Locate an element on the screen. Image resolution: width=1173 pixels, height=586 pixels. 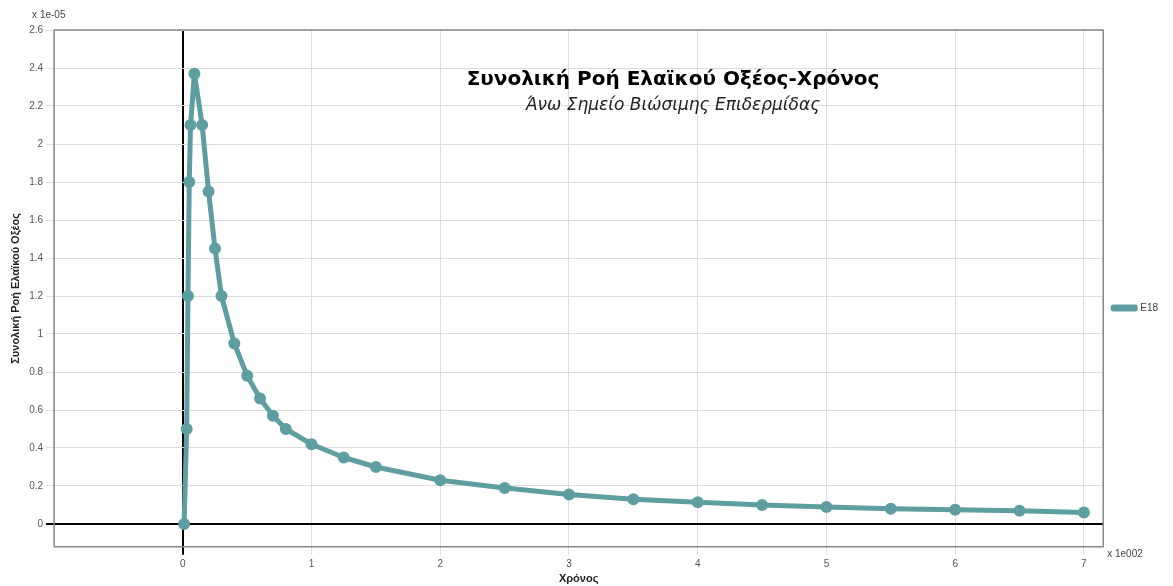
x-tick-label: 3 is located at coordinates (569, 563).